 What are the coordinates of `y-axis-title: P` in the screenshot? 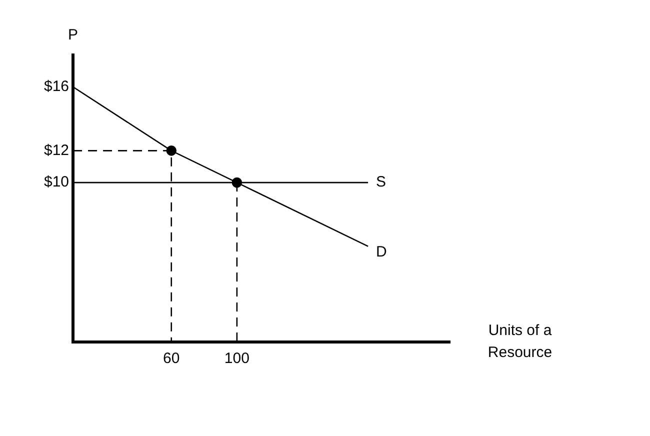 It's located at (73, 35).